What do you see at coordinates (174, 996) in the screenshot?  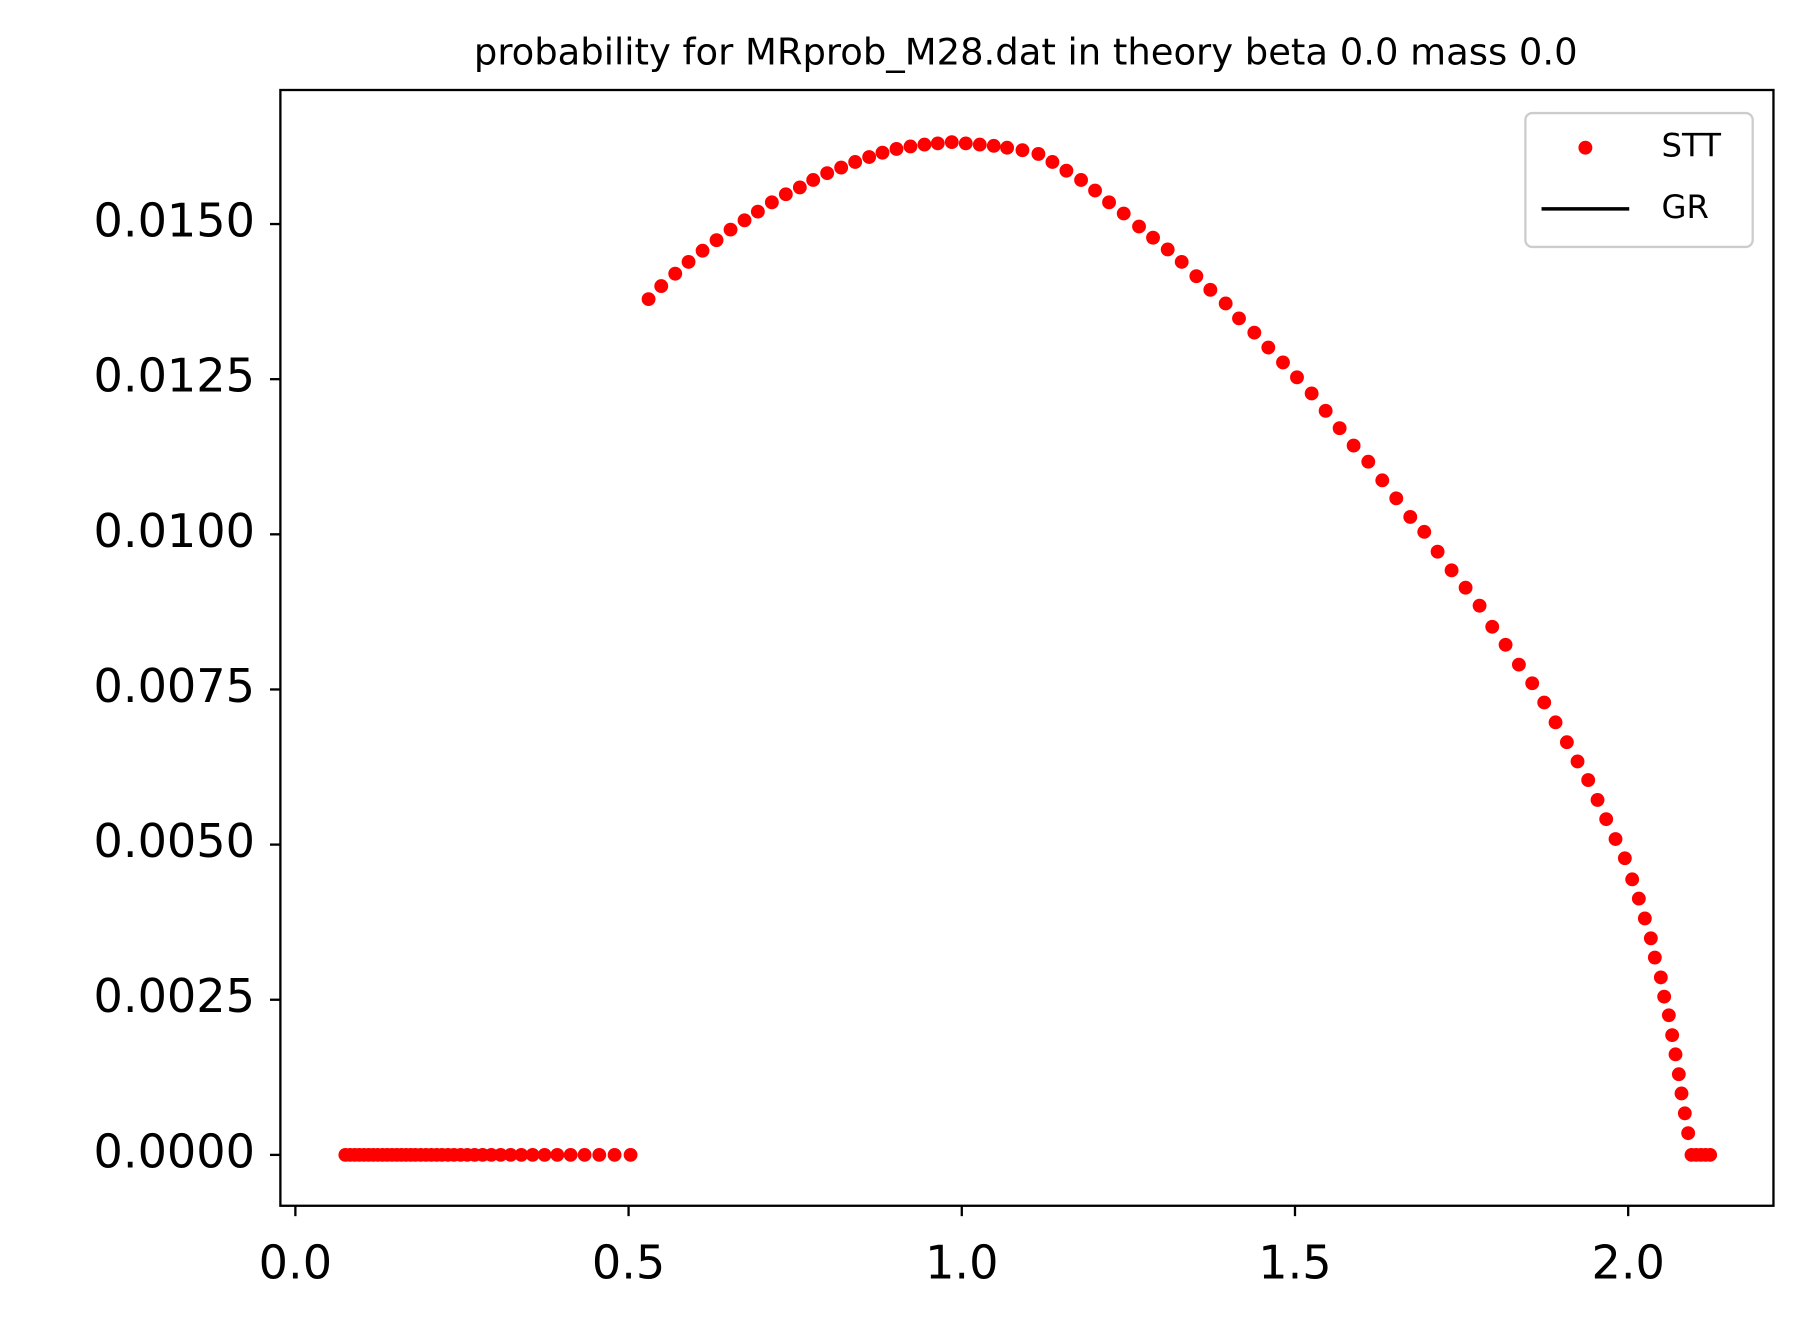 I see `y-tick-label: 0.0025` at bounding box center [174, 996].